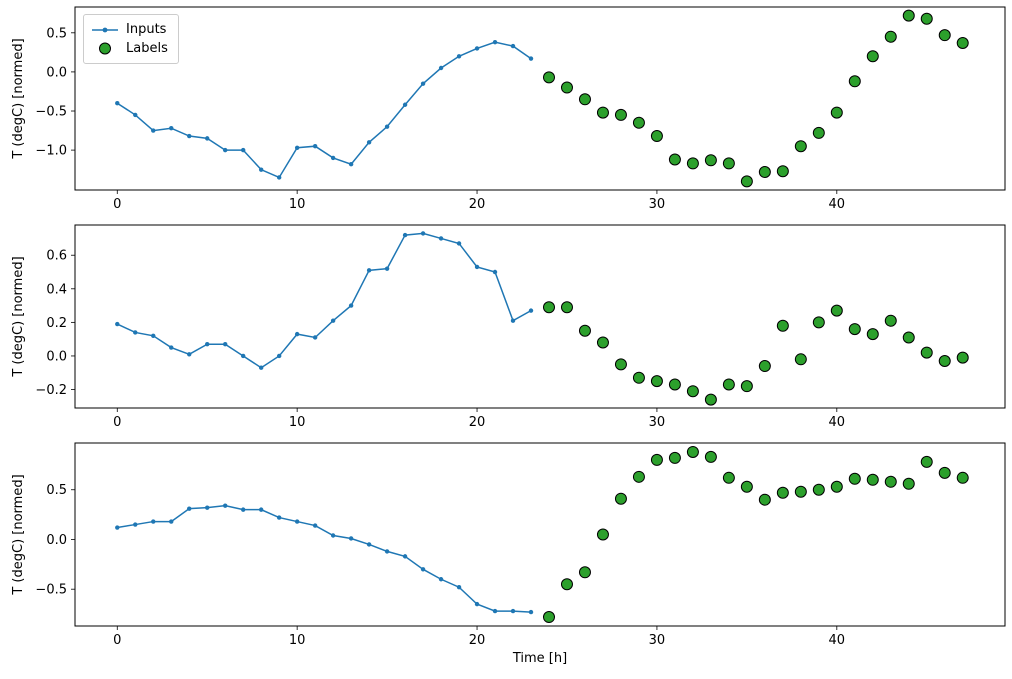 This screenshot has width=1012, height=679. Describe the element at coordinates (147, 48) in the screenshot. I see `legend-label-labels: Labels` at that location.